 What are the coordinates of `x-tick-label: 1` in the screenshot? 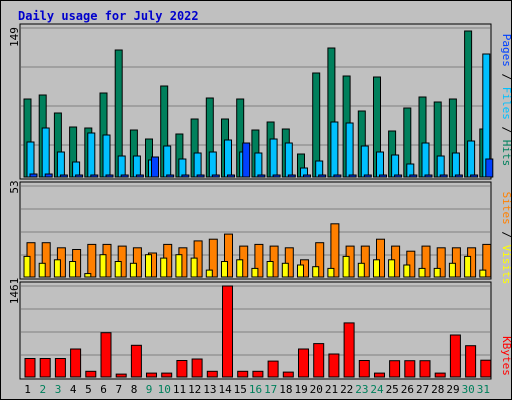 It's located at (27, 389).